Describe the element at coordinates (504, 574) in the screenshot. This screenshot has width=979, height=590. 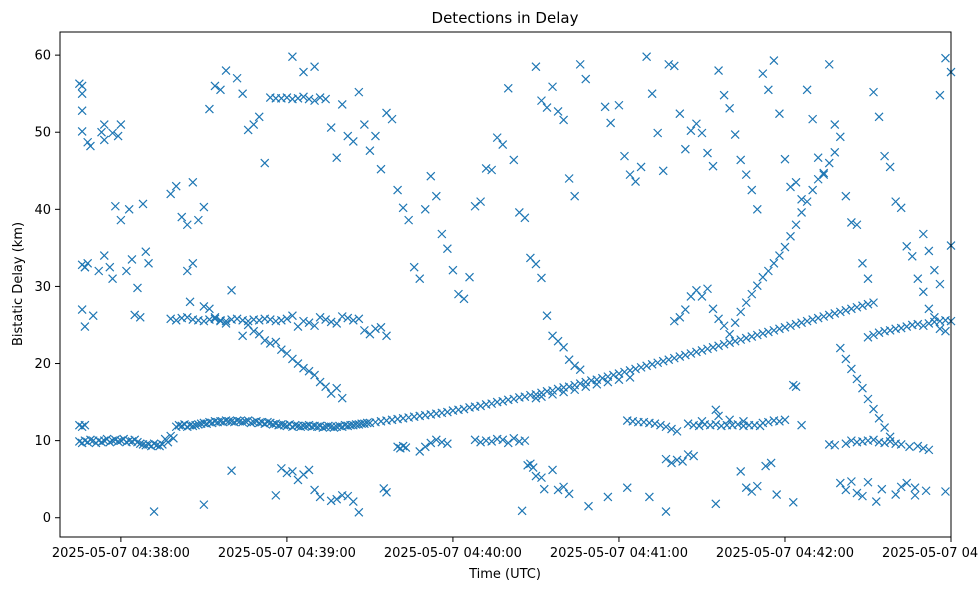
I see `x-axis-label: Time (UTC)` at that location.